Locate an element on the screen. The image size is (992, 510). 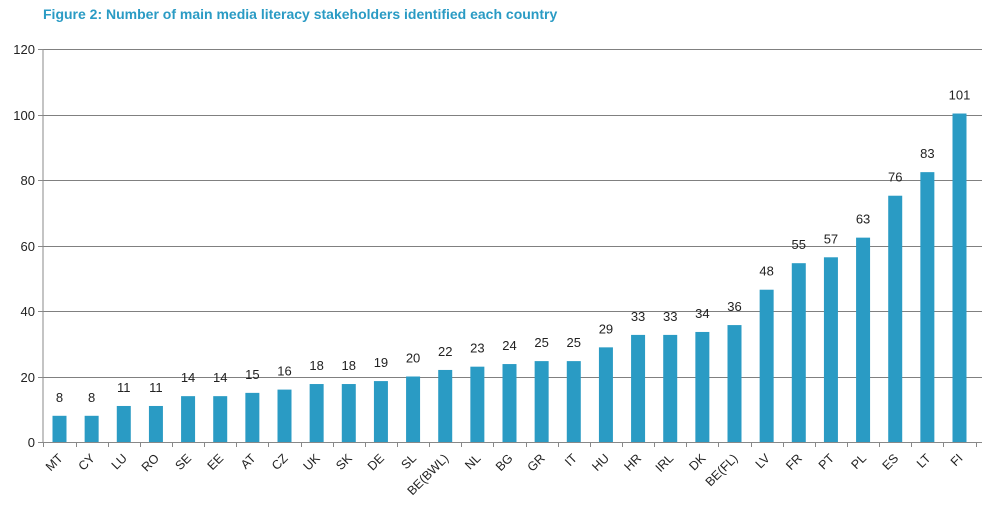
category-label: BG is located at coordinates (504, 462).